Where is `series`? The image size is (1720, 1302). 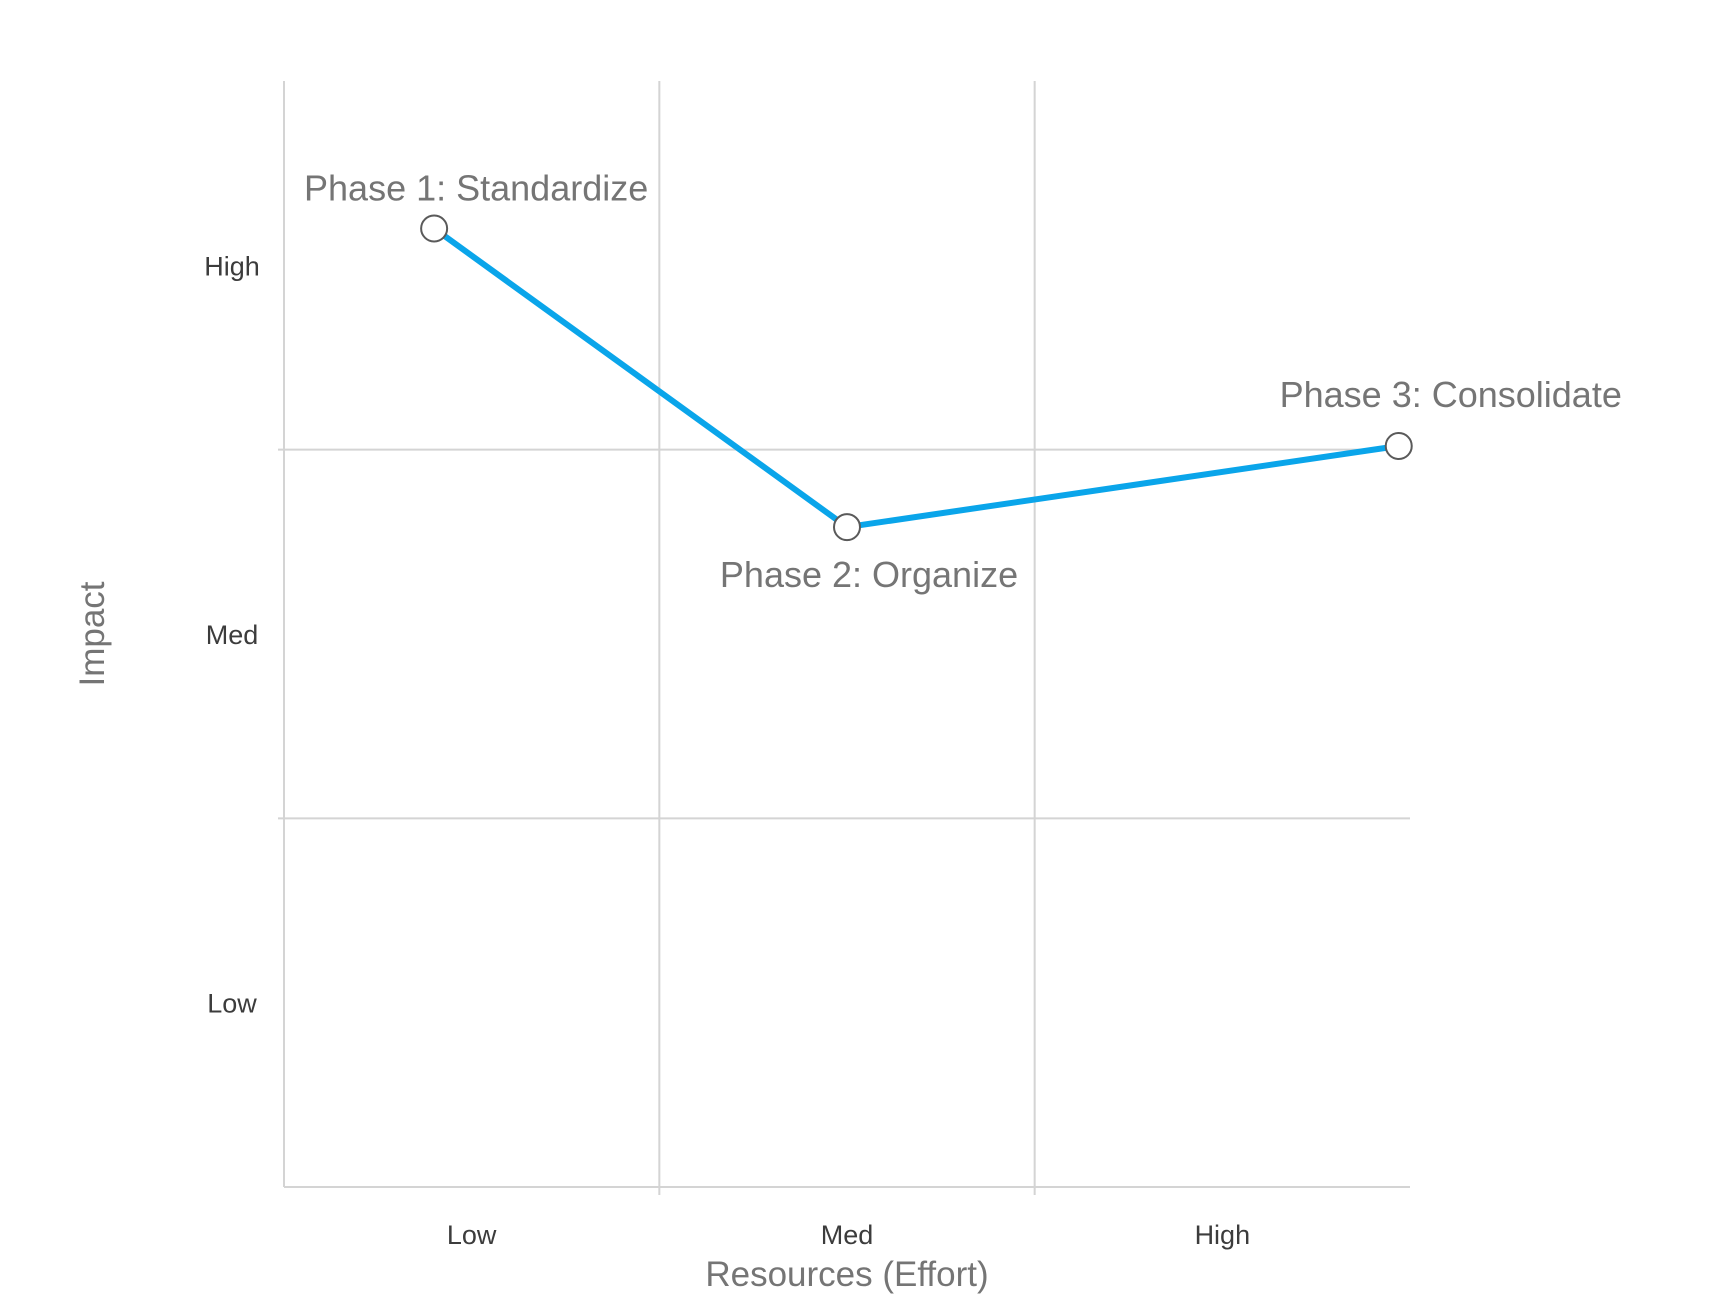
series is located at coordinates (916, 378).